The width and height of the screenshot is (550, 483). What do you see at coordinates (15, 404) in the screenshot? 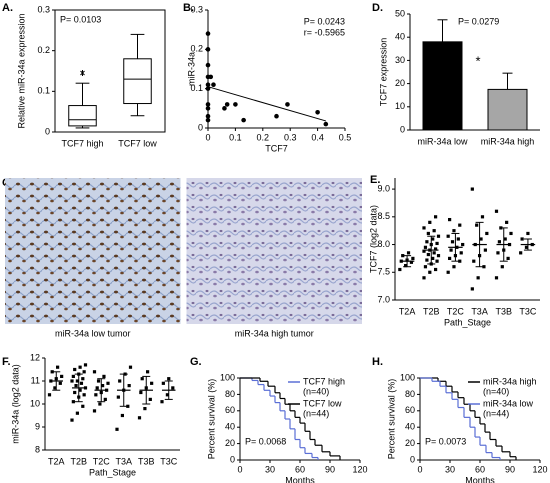
I see `y-axis-label: miR-34a (log2 data)` at bounding box center [15, 404].